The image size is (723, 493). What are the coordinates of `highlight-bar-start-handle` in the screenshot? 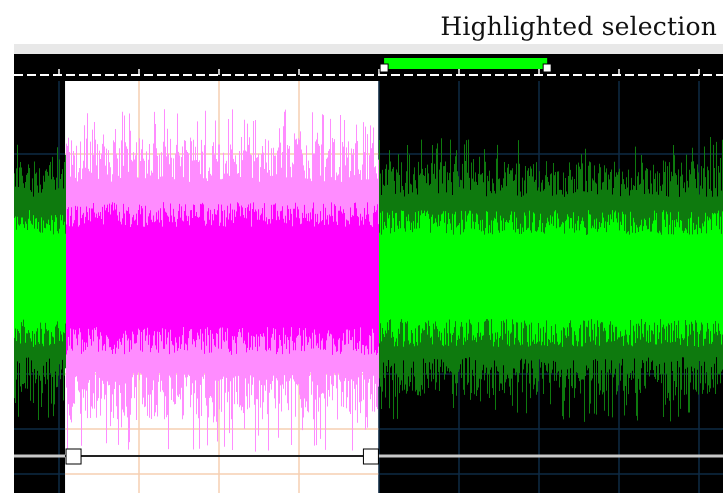 It's located at (384, 68).